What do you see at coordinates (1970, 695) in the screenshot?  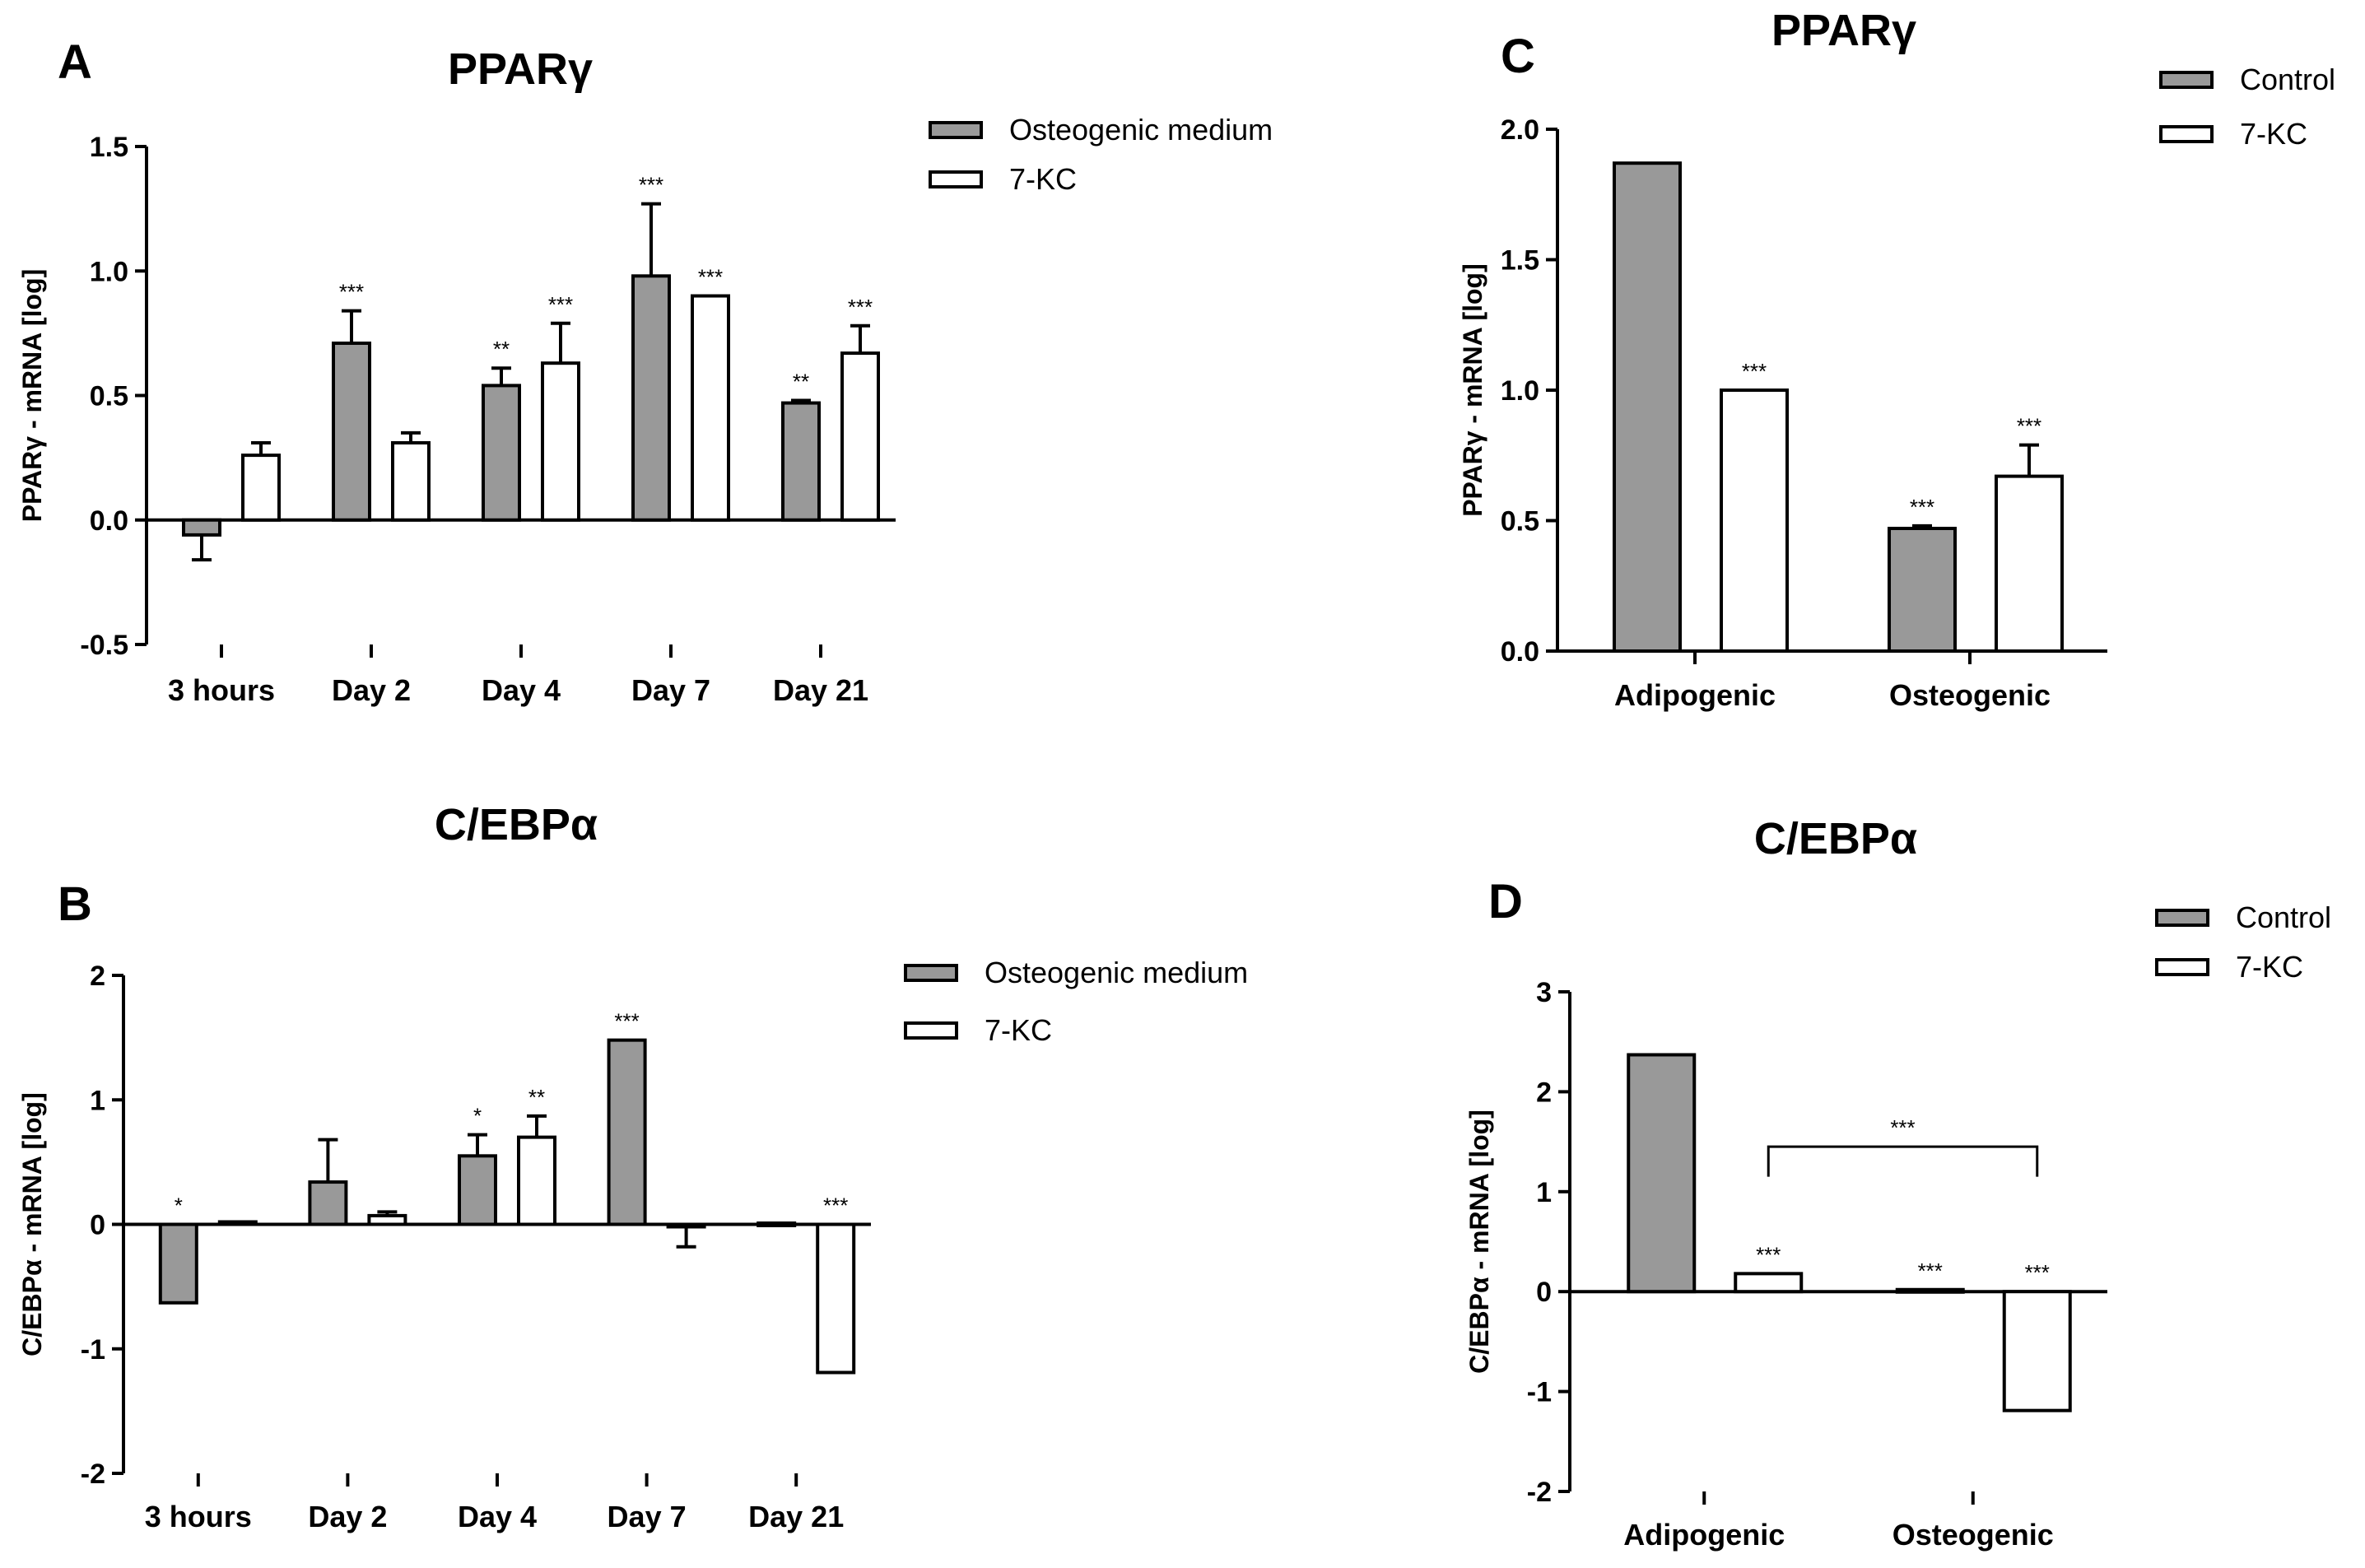 I see `x-tick-label: Osteogenic` at bounding box center [1970, 695].